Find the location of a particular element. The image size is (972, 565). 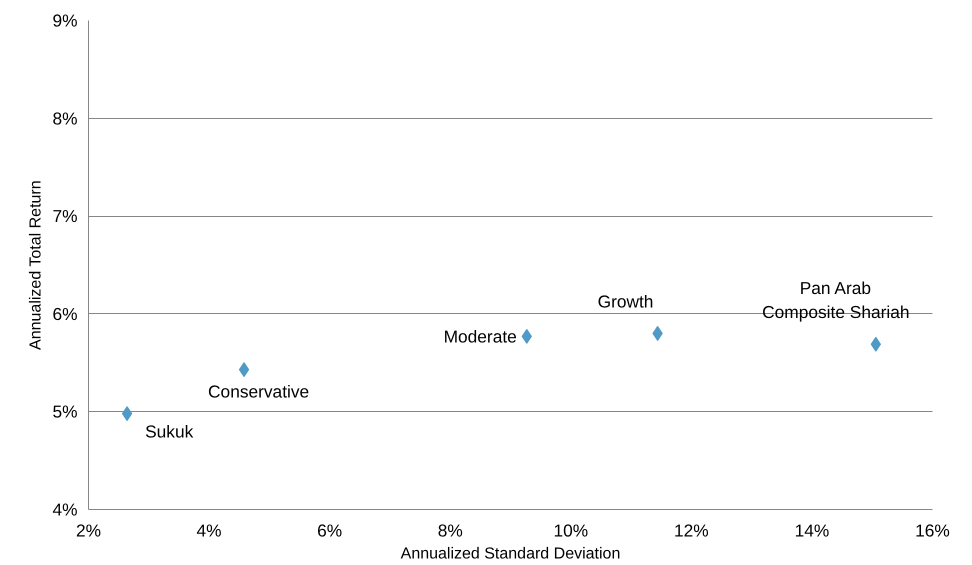

x-tick-label: 10% is located at coordinates (570, 530).